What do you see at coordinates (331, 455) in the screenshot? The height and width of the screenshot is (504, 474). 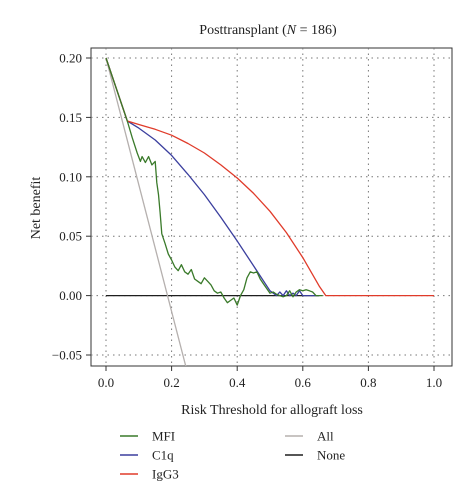 I see `legend-label-none: None` at bounding box center [331, 455].